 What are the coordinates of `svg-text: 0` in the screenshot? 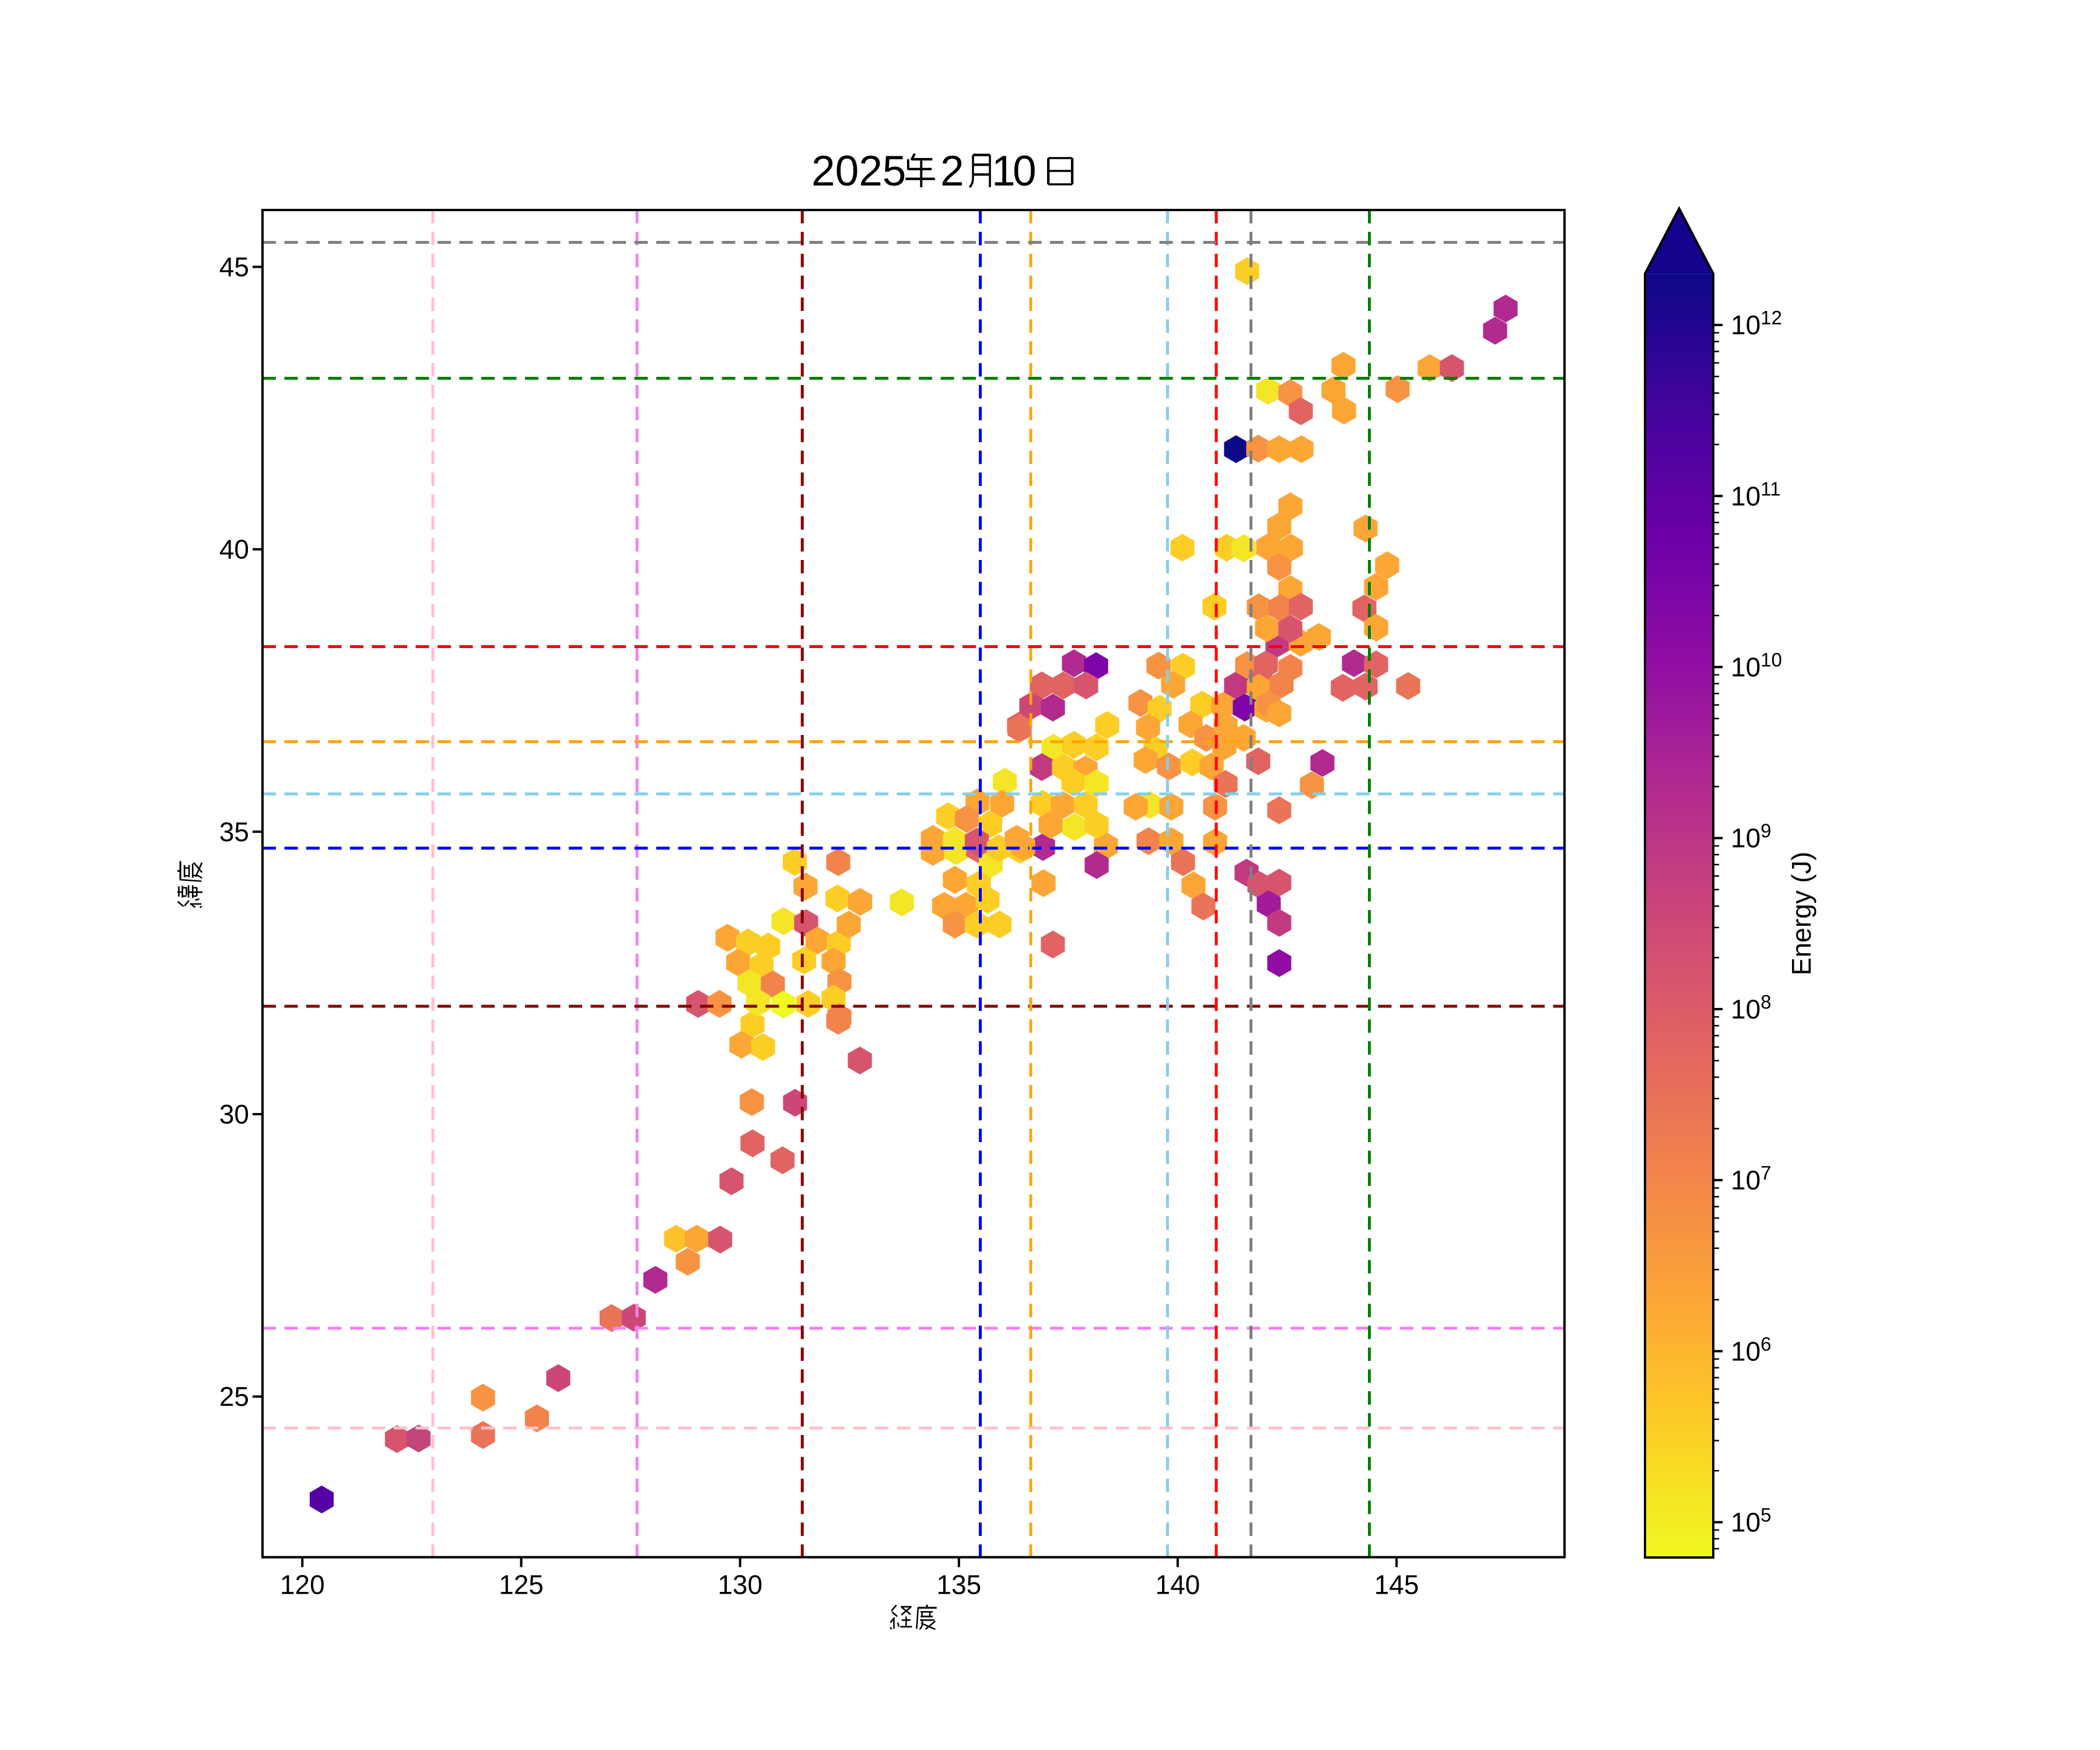 It's located at (1025, 171).